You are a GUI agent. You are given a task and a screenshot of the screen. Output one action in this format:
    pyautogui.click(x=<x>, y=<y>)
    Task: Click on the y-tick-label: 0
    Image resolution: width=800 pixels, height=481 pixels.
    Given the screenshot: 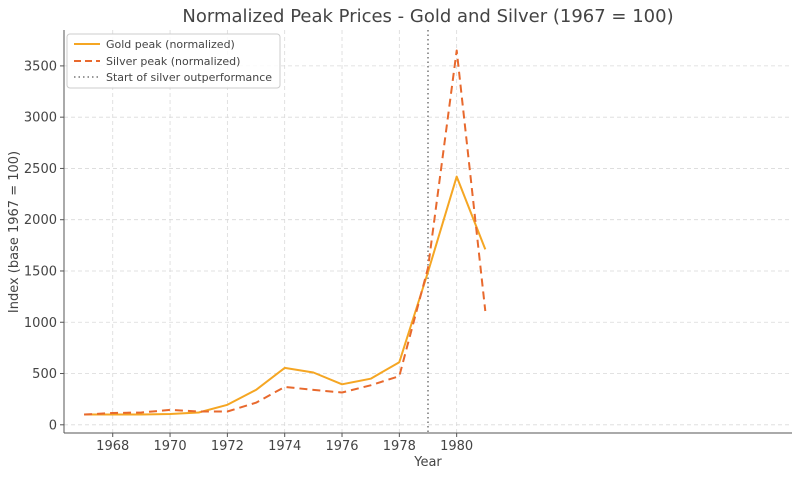 What is the action you would take?
    pyautogui.click(x=53, y=425)
    